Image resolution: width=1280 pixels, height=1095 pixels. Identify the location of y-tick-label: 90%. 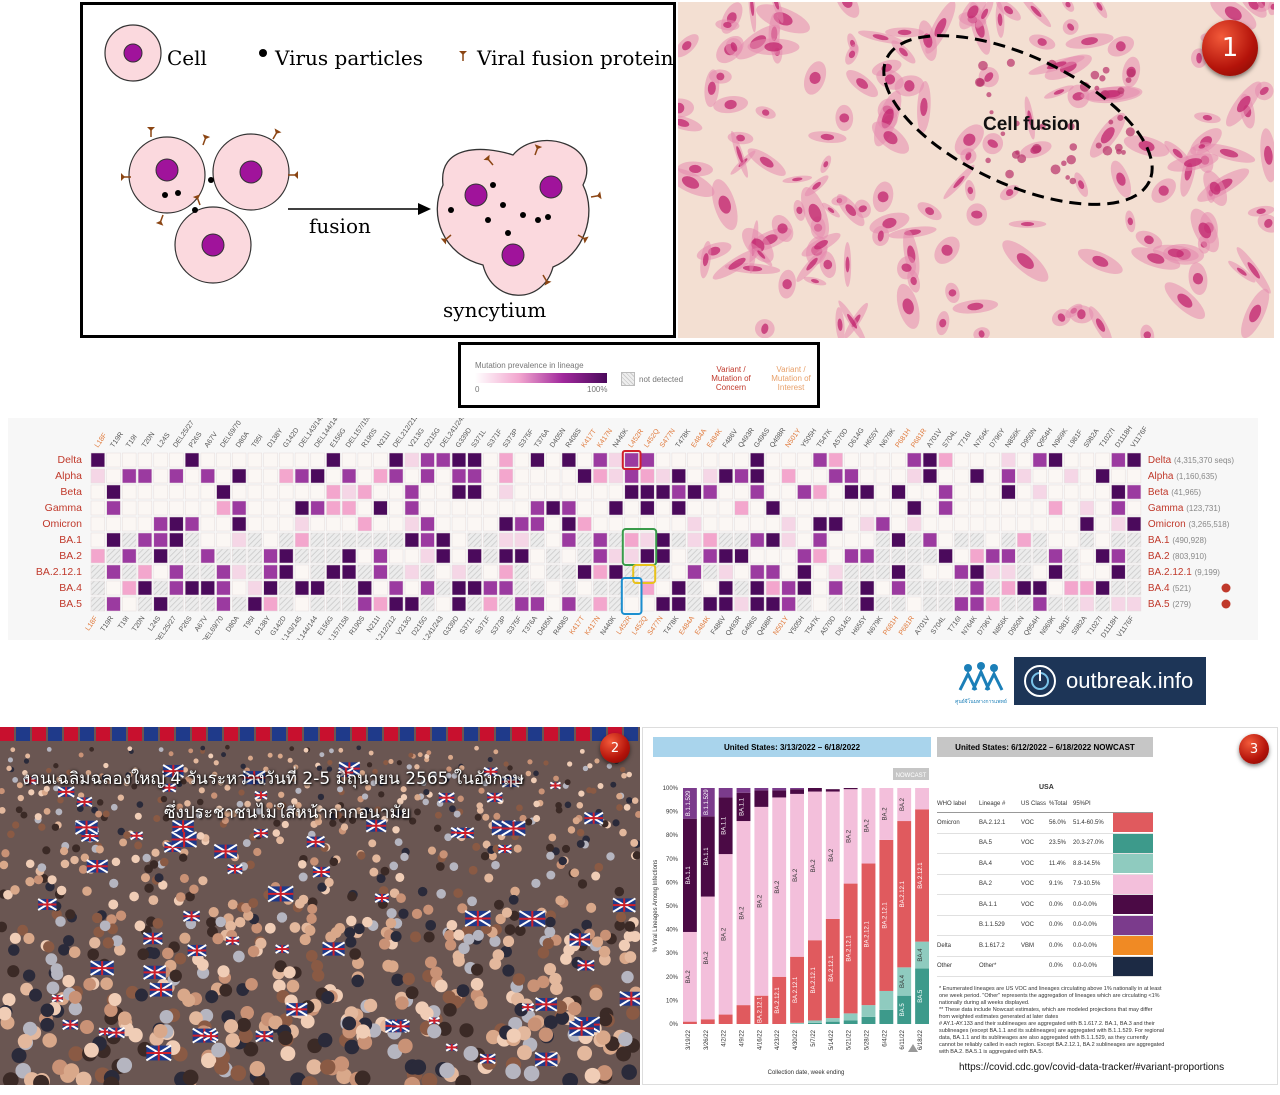
(672, 813).